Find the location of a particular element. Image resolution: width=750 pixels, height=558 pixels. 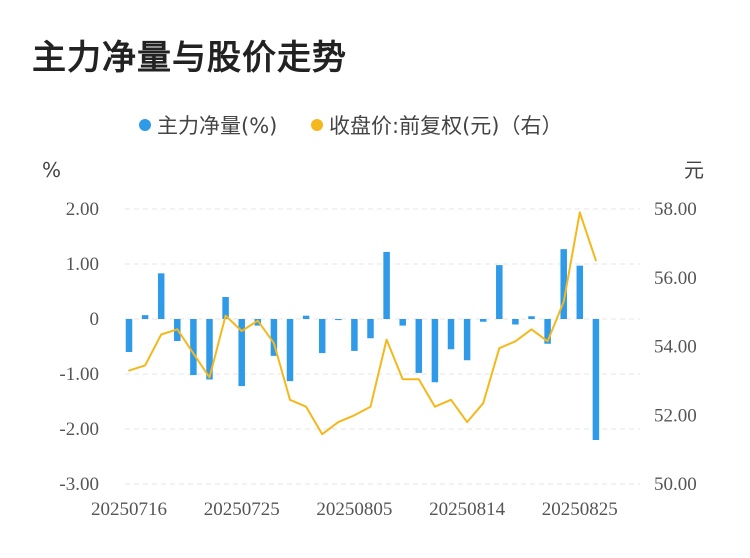

x-axis-ticks: 20250716 20250725 20250805 20250814 20250825 is located at coordinates (354, 509).